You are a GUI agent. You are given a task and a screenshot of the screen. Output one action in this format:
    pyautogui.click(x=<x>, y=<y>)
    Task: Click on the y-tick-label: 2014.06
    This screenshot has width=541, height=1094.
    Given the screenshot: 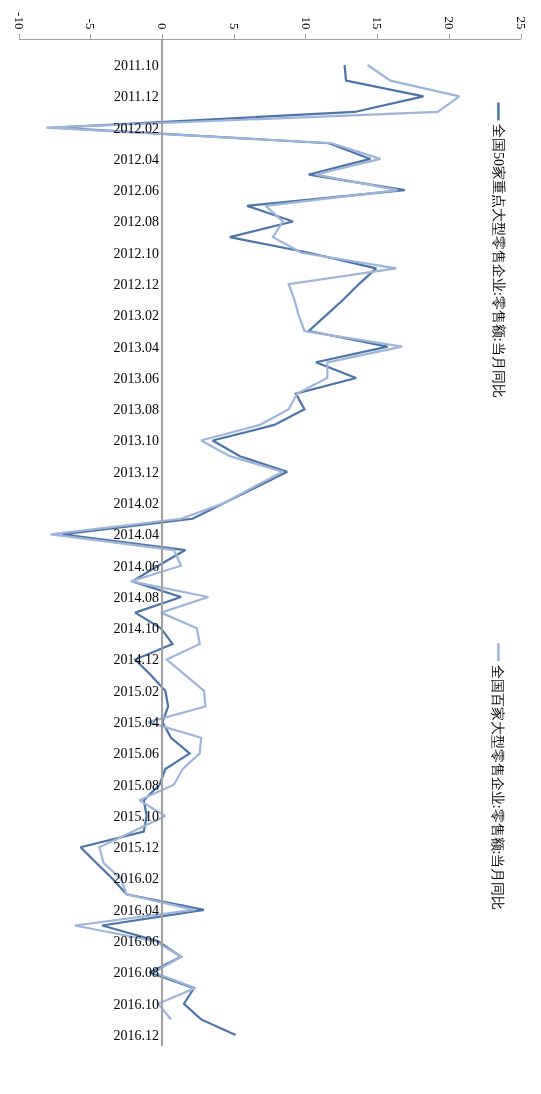 What is the action you would take?
    pyautogui.click(x=136, y=566)
    